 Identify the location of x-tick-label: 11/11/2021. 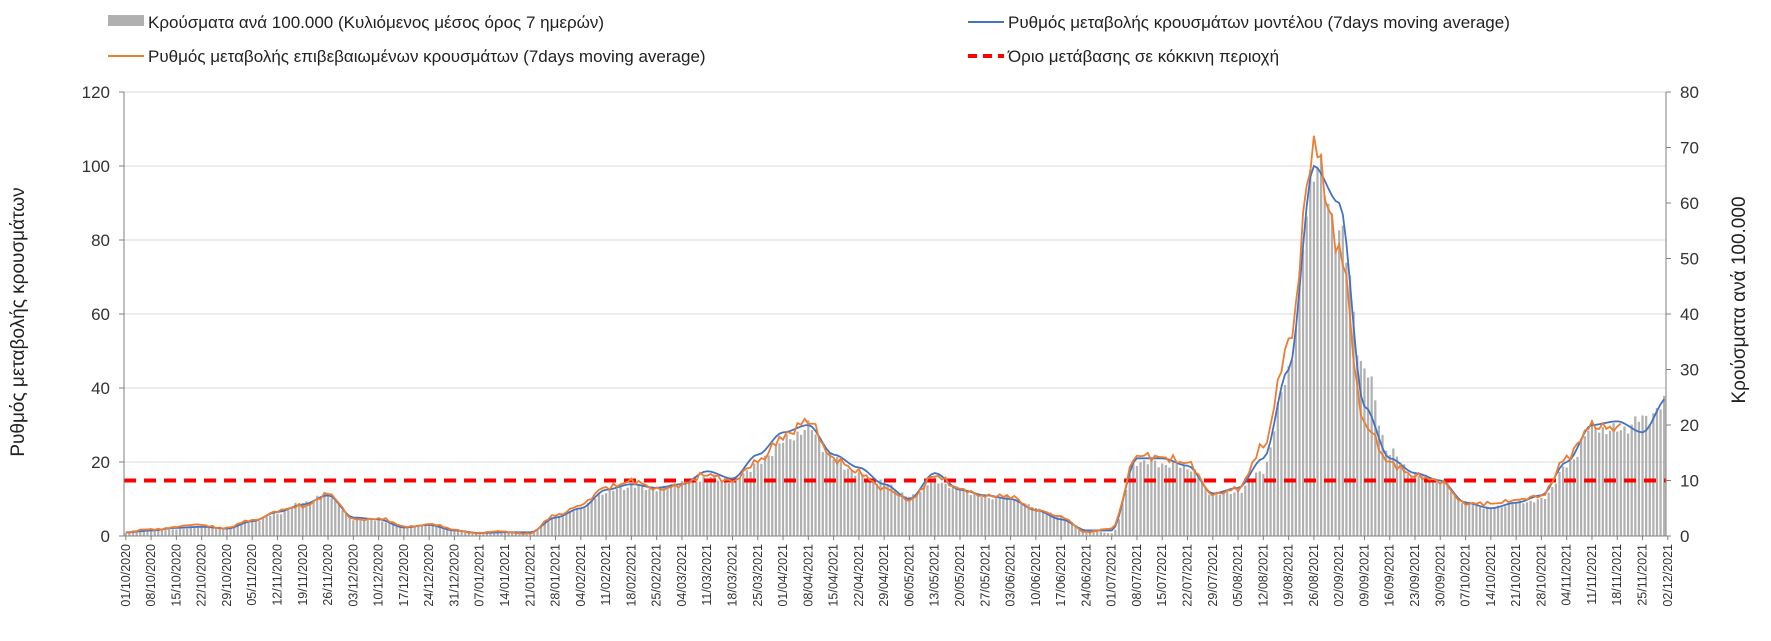
(1592, 574).